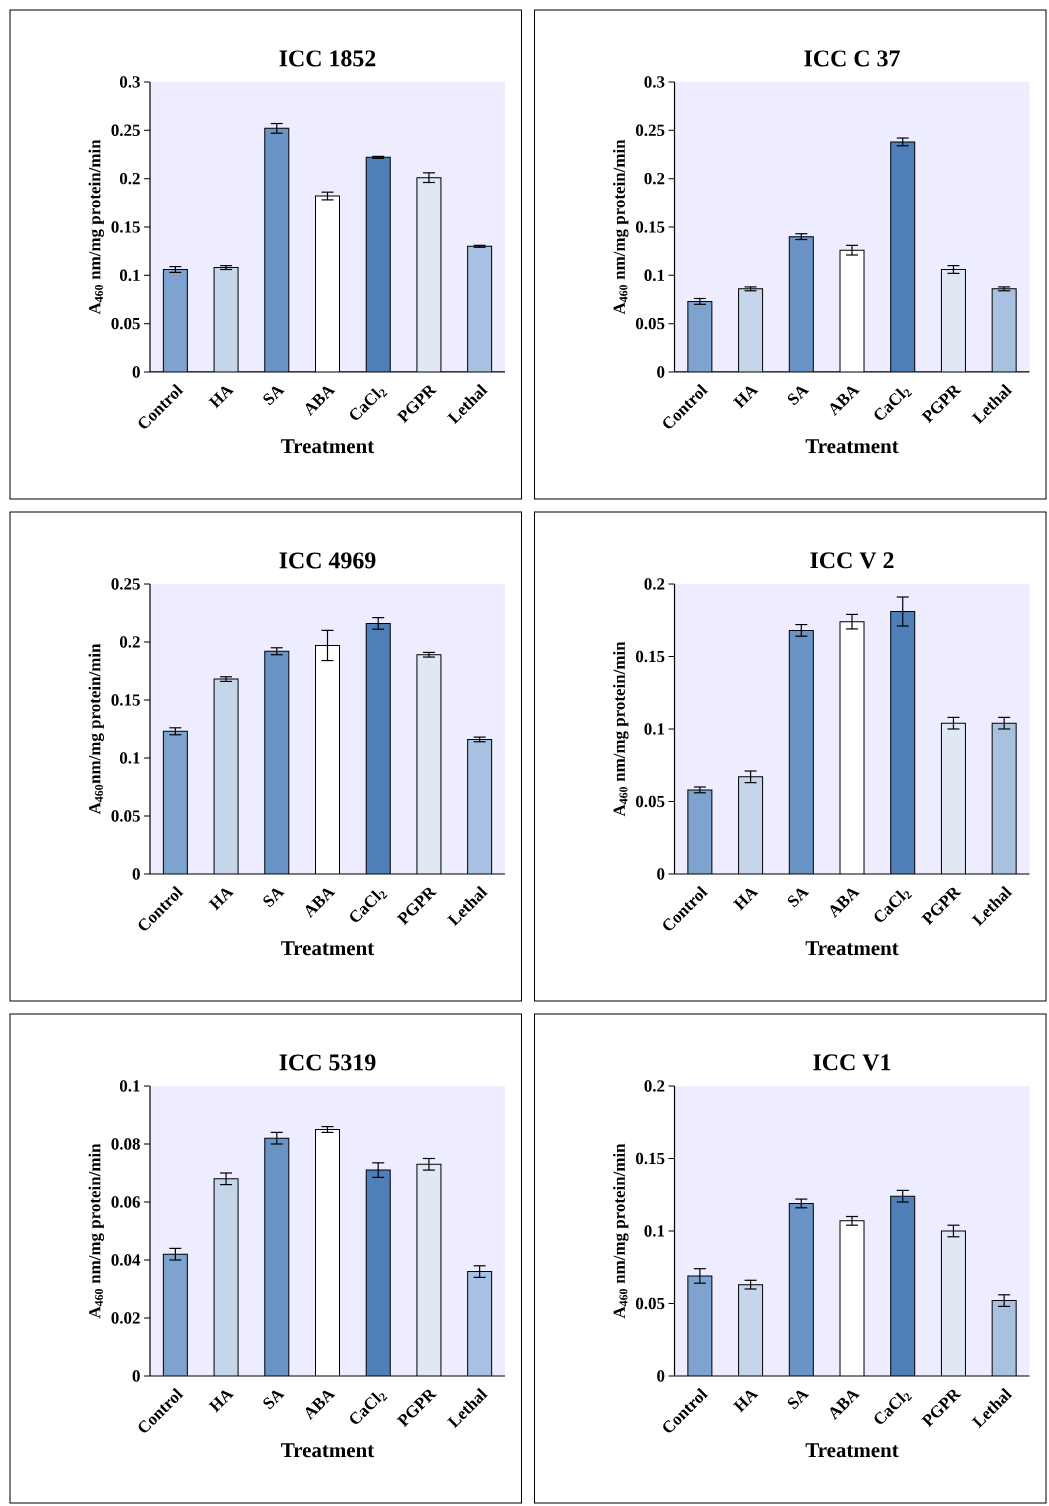 The height and width of the screenshot is (1506, 1049). Describe the element at coordinates (126, 1260) in the screenshot. I see `y-tick-label: 0.04` at that location.